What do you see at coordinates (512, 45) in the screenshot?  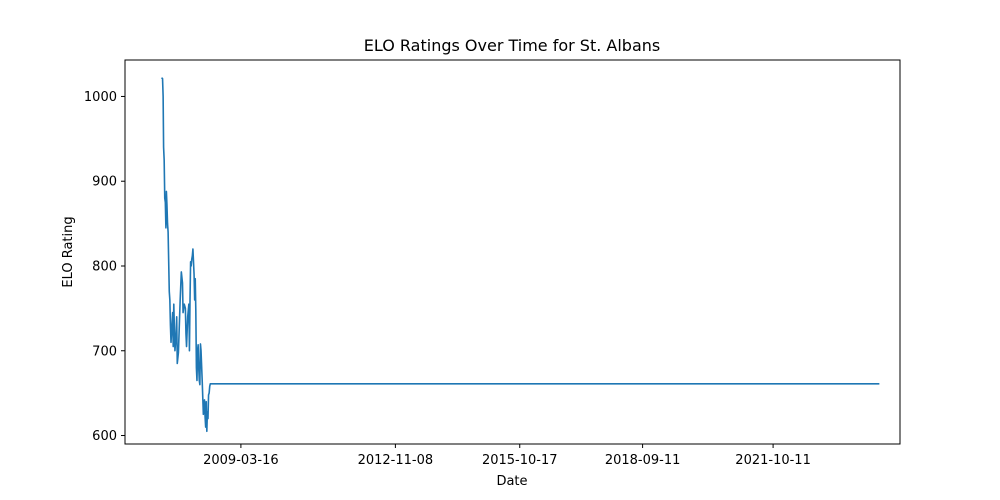 I see `chart-title: ELO Ratings Over Time for St. Albans` at bounding box center [512, 45].